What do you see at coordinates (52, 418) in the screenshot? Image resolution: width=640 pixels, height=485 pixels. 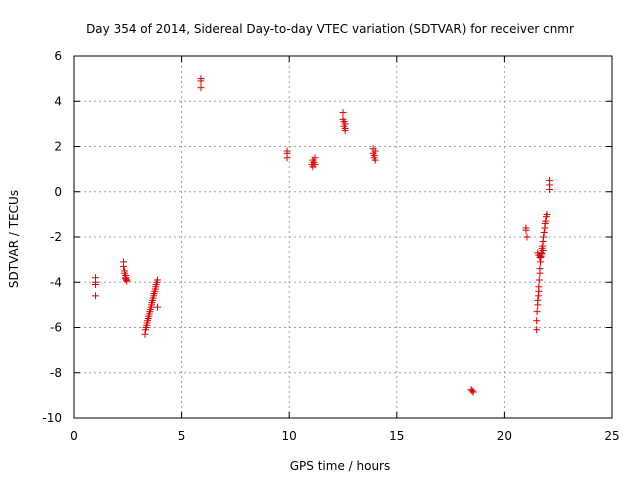 I see `y-tick-label: -10` at bounding box center [52, 418].